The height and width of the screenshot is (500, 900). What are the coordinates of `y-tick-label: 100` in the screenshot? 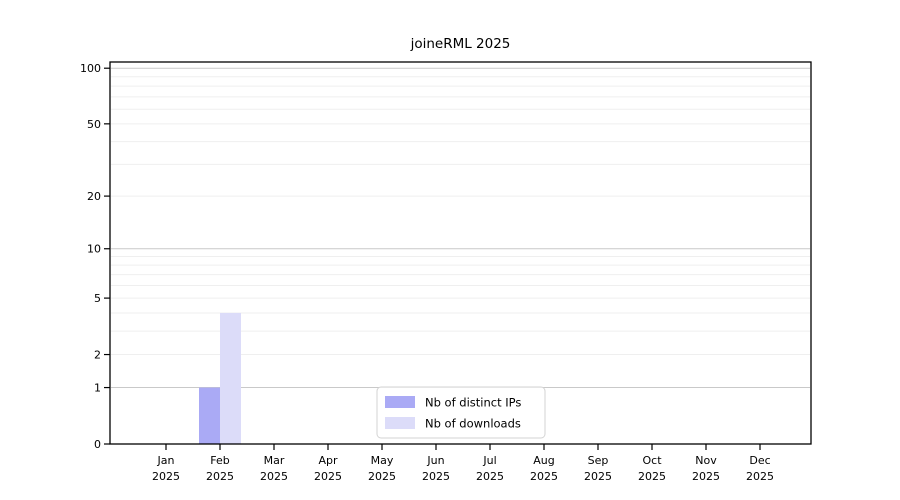 It's located at (90, 68).